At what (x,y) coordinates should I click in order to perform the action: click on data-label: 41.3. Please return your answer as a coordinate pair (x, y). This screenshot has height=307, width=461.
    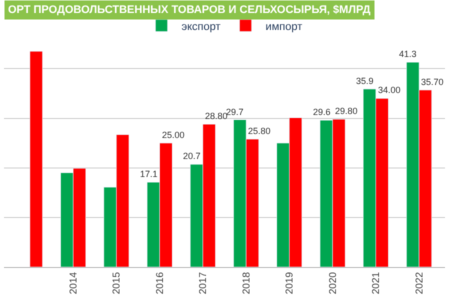
    Looking at the image, I should click on (408, 54).